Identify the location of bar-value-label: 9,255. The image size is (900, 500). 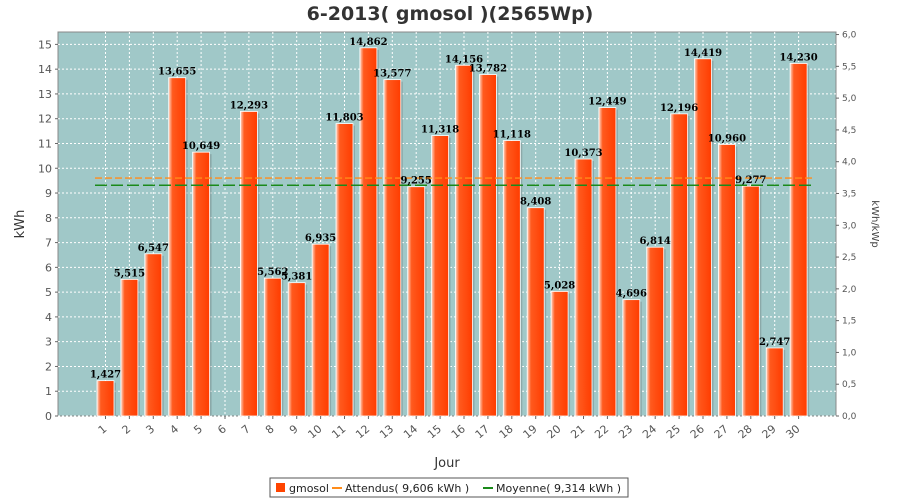
(416, 181).